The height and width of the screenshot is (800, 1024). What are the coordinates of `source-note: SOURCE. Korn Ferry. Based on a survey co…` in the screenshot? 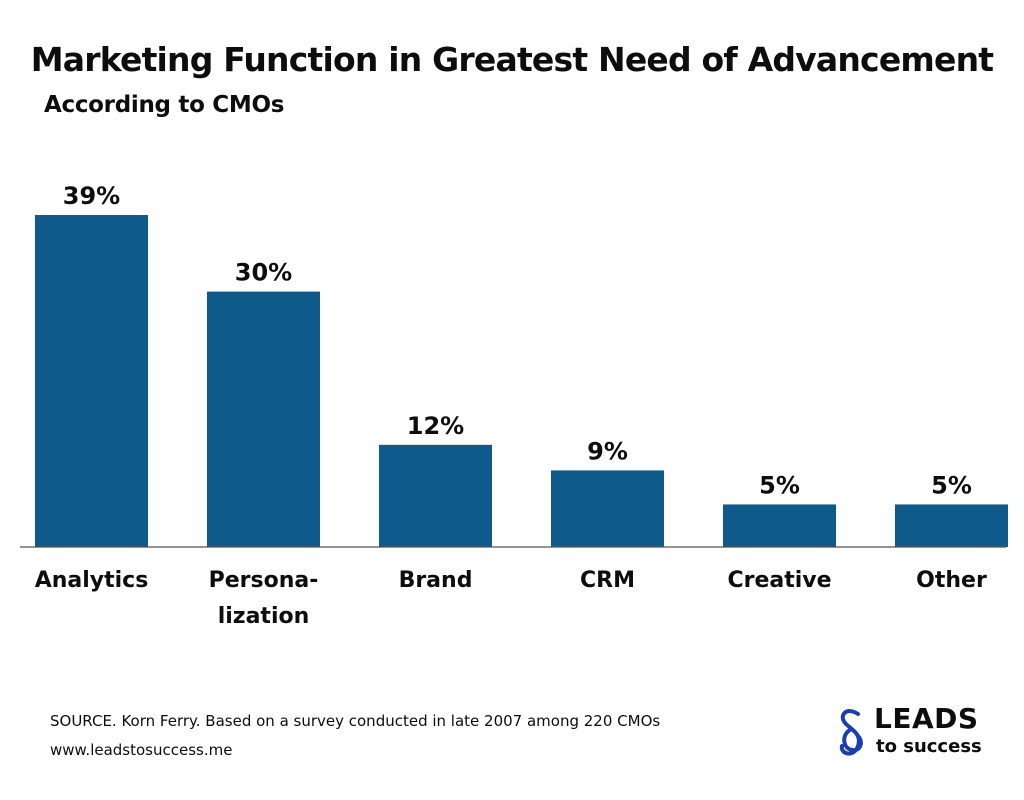 It's located at (355, 721).